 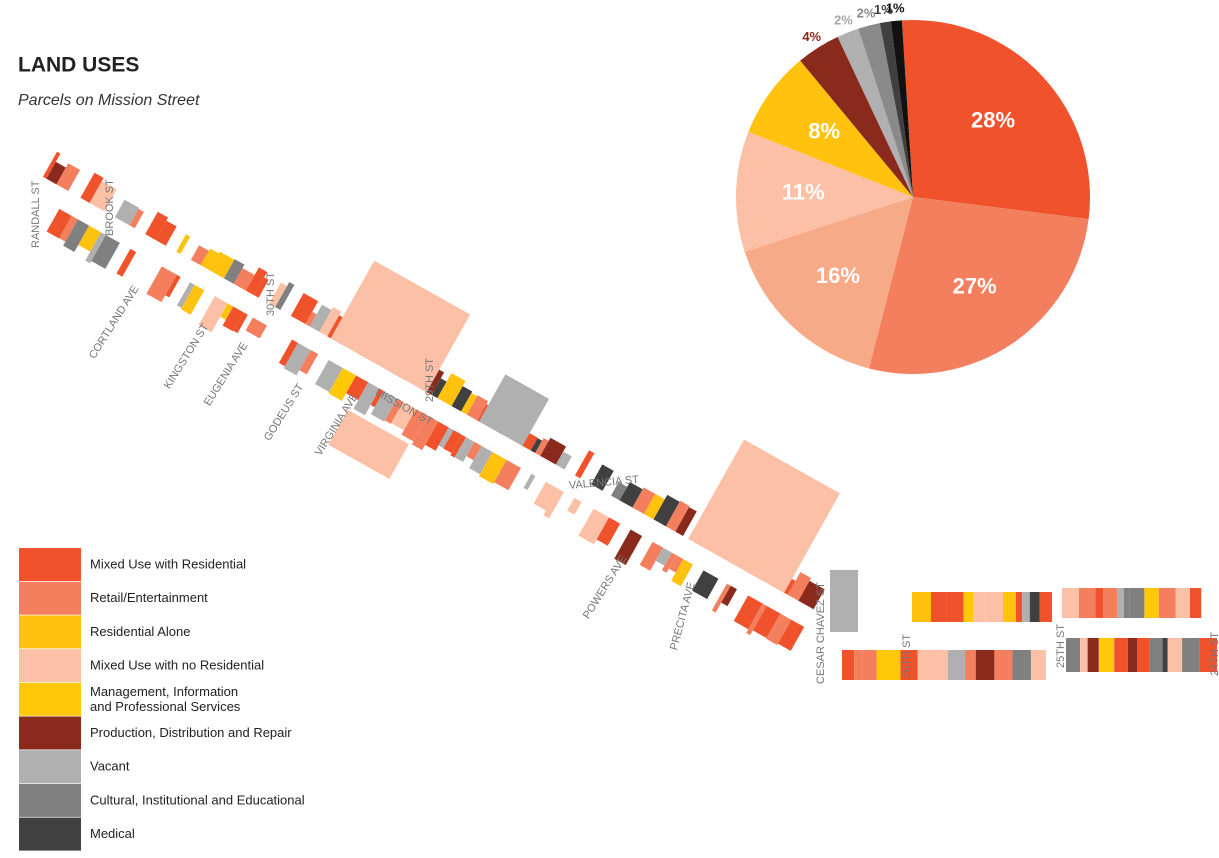 I want to click on pie-label: 27%, so click(x=975, y=286).